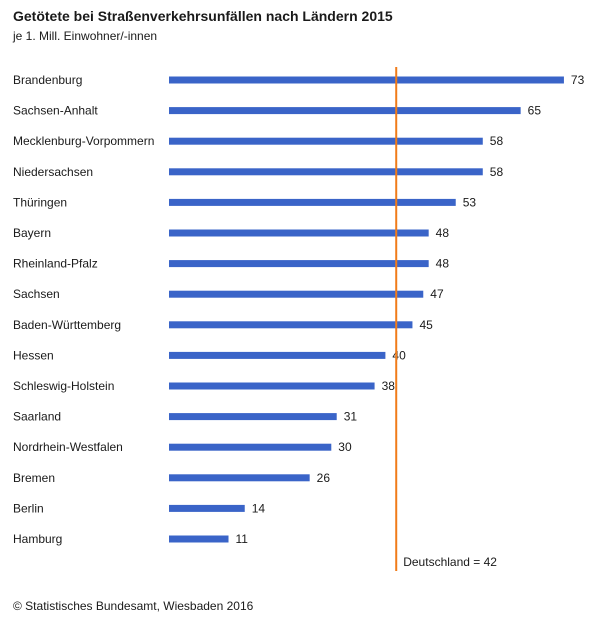 Image resolution: width=600 pixels, height=625 pixels. Describe the element at coordinates (426, 325) in the screenshot. I see `value-label: 45` at that location.